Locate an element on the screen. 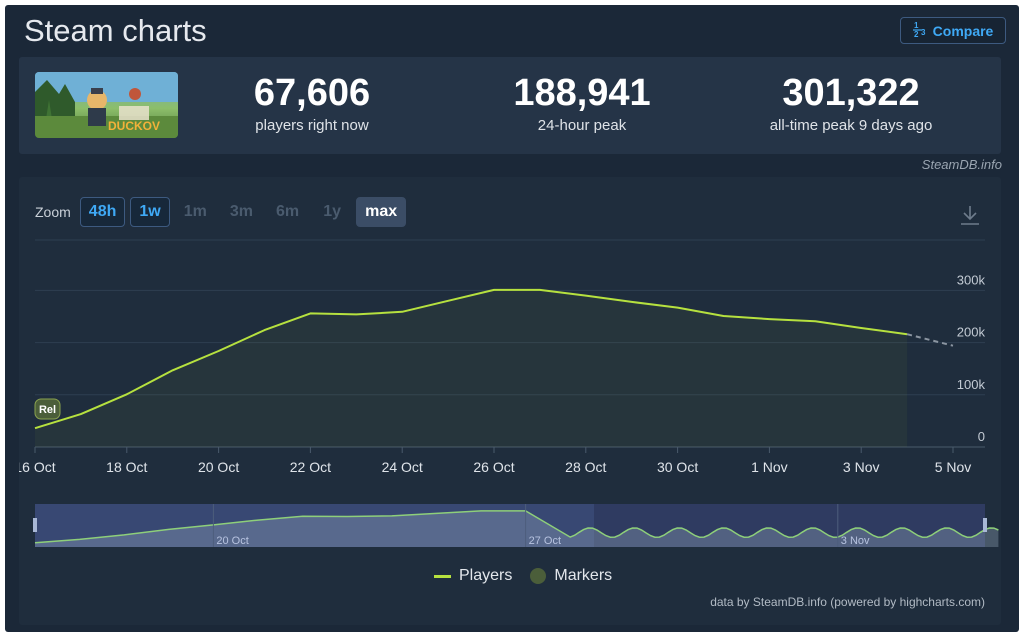  zoom-selector: Zoom 48h 1w 1m 3m 6m 1y max is located at coordinates (221, 212).